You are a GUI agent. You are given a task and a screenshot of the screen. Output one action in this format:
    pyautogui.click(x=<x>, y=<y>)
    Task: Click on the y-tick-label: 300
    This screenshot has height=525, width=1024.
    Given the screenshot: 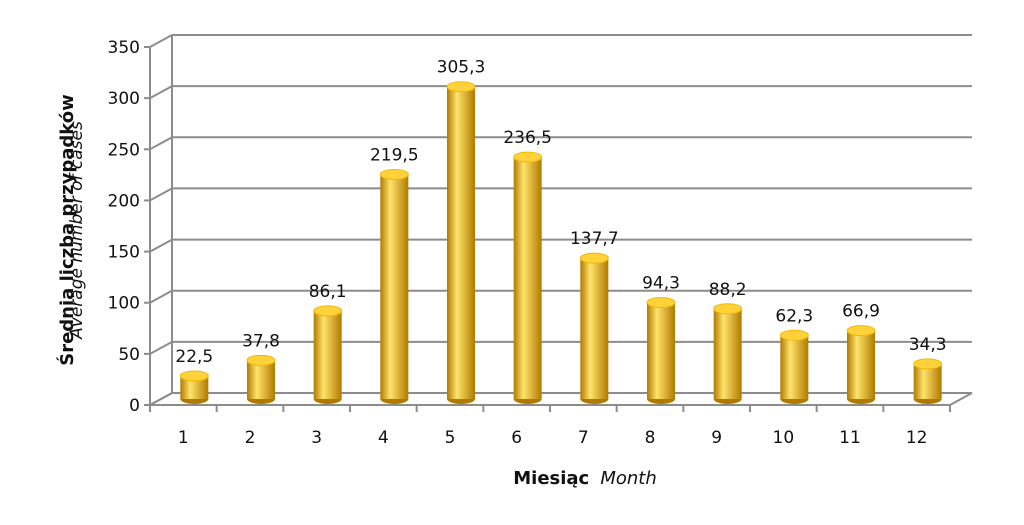 What is the action you would take?
    pyautogui.click(x=124, y=99)
    